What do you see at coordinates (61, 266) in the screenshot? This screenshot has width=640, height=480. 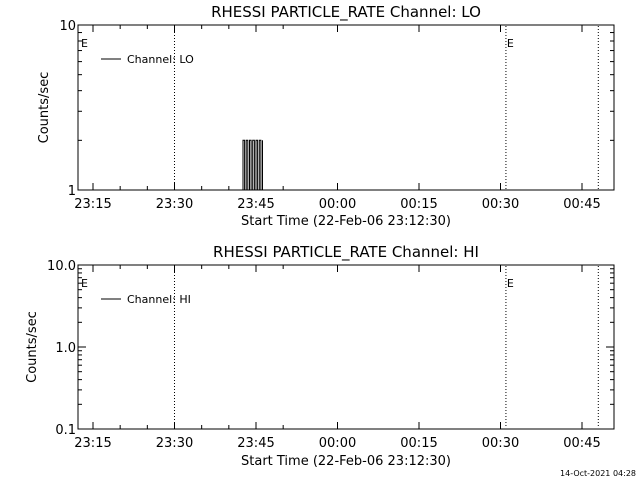 I see `chart2-y-tick-label: 10.0` at bounding box center [61, 266].